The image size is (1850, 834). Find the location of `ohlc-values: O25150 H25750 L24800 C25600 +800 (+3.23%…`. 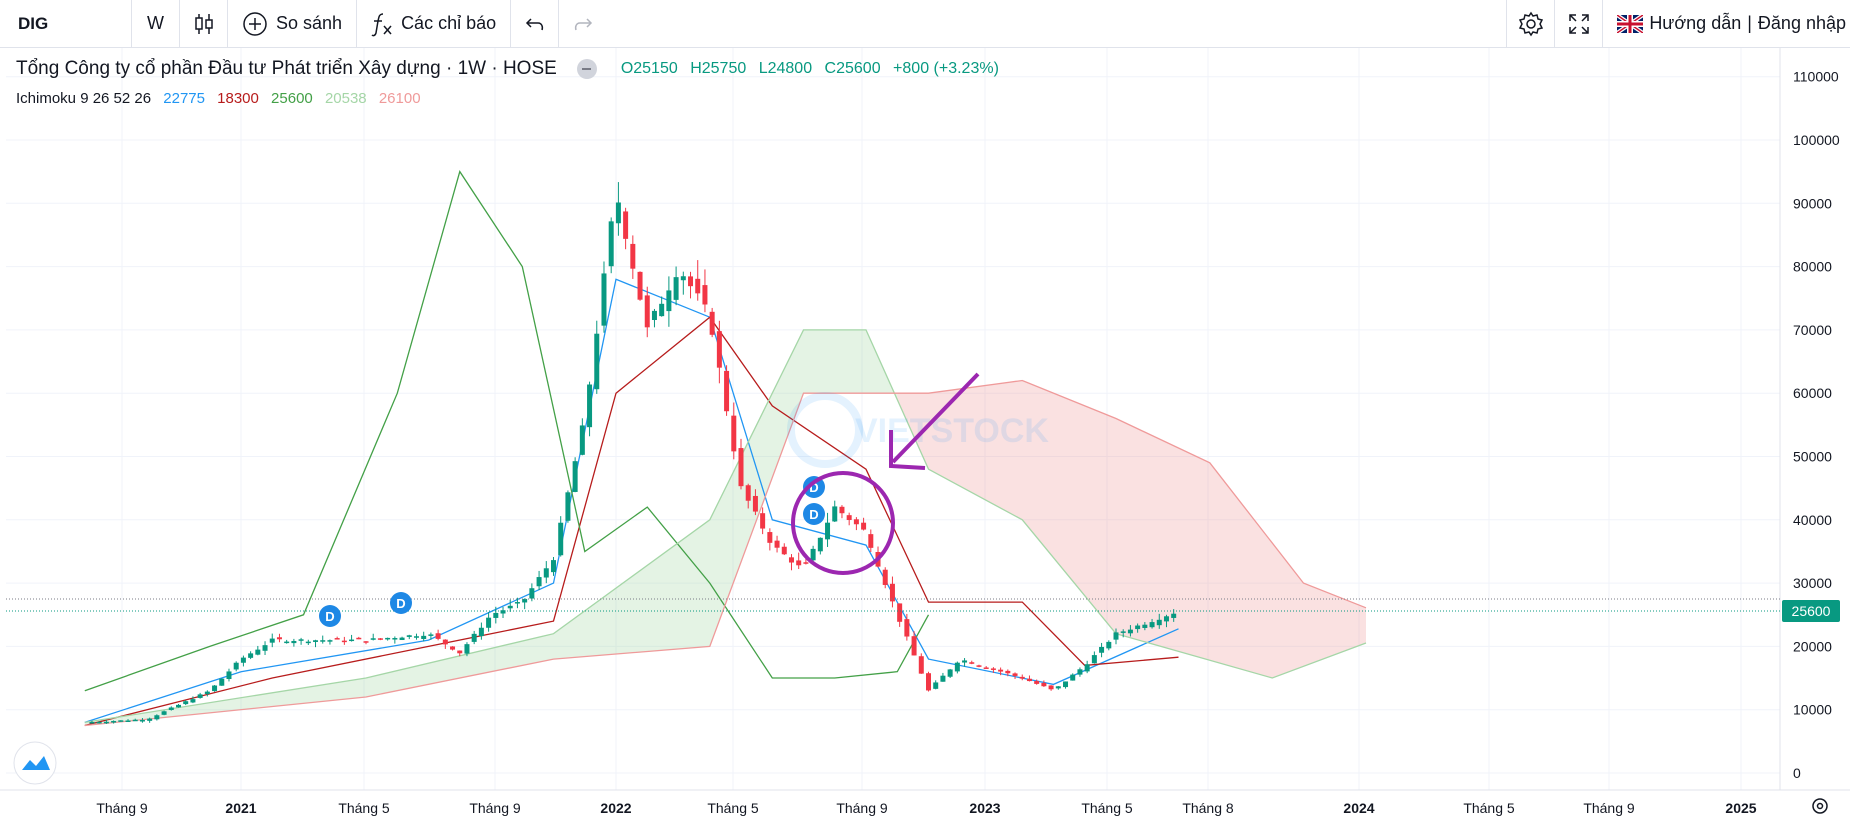

ohlc-values: O25150 H25750 L24800 C25600 +800 (+3.23%… is located at coordinates (814, 69).